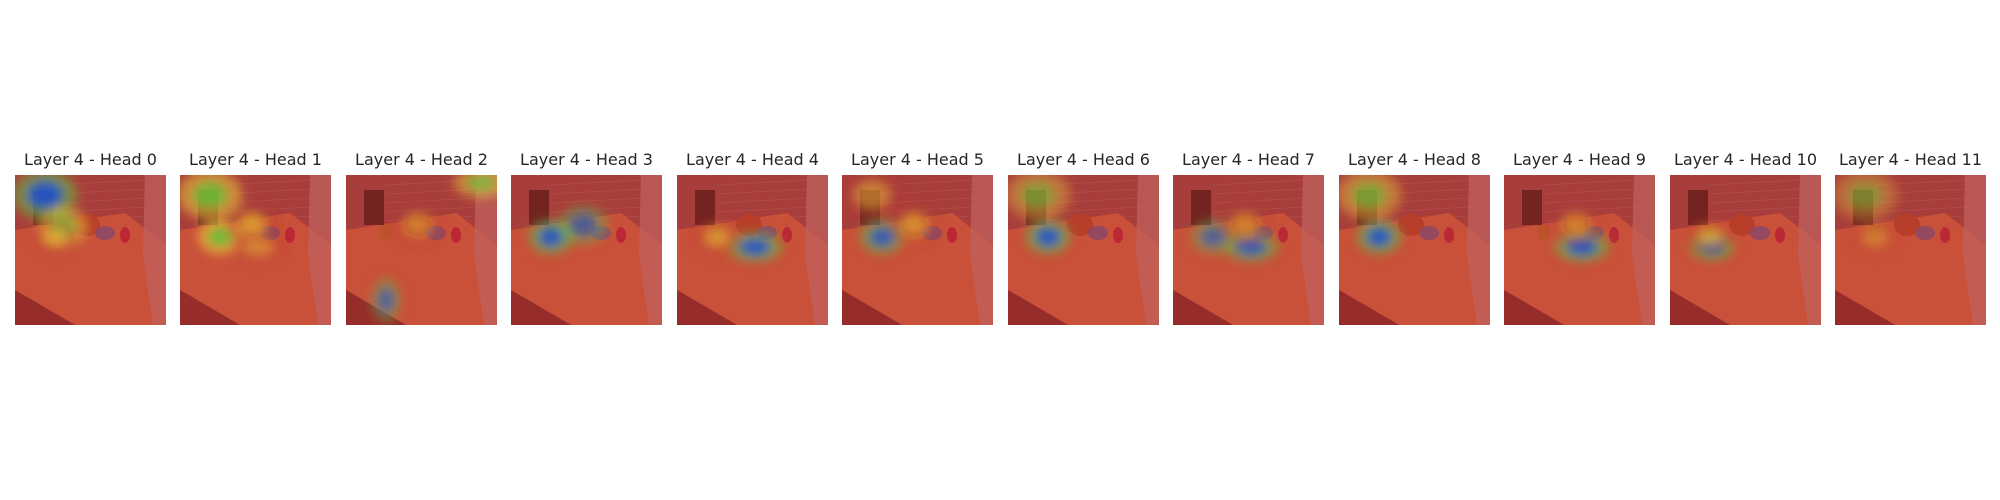 The width and height of the screenshot is (2000, 500). Describe the element at coordinates (421, 159) in the screenshot. I see `panel-title: Layer 4 - Head 2` at that location.